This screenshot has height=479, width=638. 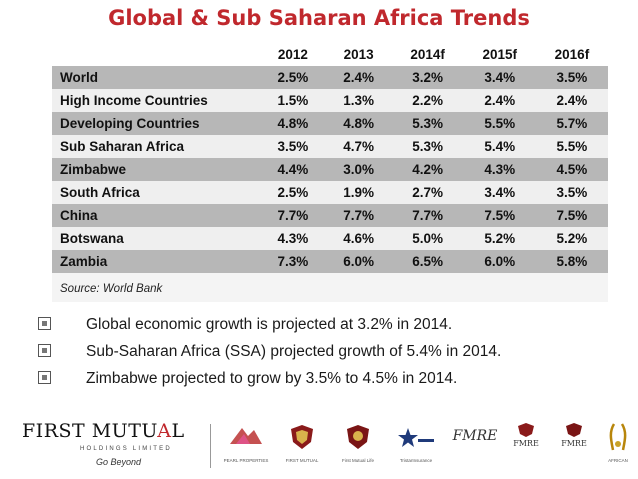 I want to click on table-row: World 2.5% 2.4% 3.2% 3.4% 3.5%, so click(x=330, y=77).